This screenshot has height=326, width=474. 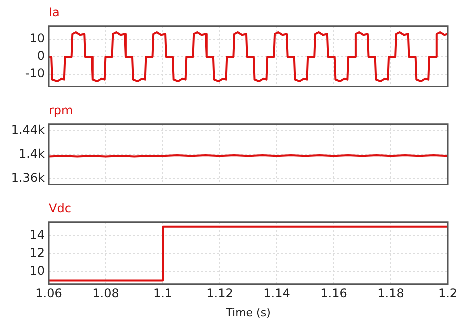 What do you see at coordinates (37, 235) in the screenshot?
I see `y-tick-label: 14` at bounding box center [37, 235].